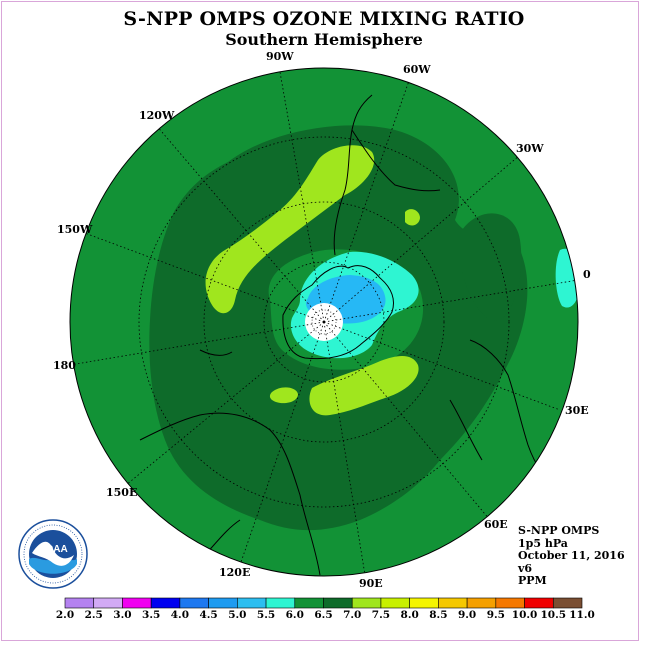  What do you see at coordinates (324, 19) in the screenshot?
I see `figure-title: S-NPP OMPS OZONE MIXING RATIO` at bounding box center [324, 19].